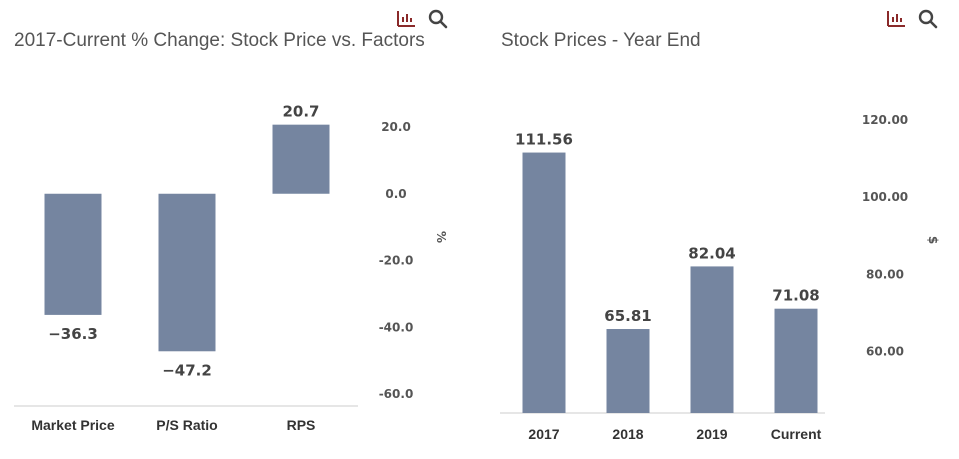 This screenshot has width=959, height=459. Describe the element at coordinates (72, 425) in the screenshot. I see `x-tick-label: Market Price` at that location.